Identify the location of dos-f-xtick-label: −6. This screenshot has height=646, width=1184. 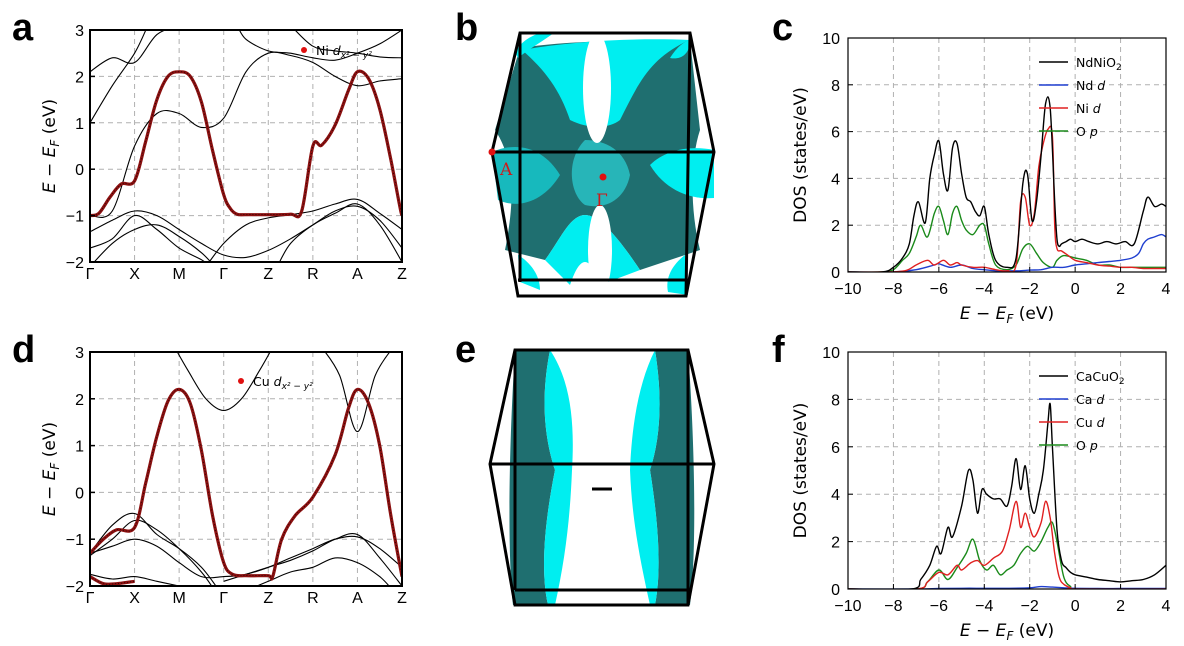
(939, 606).